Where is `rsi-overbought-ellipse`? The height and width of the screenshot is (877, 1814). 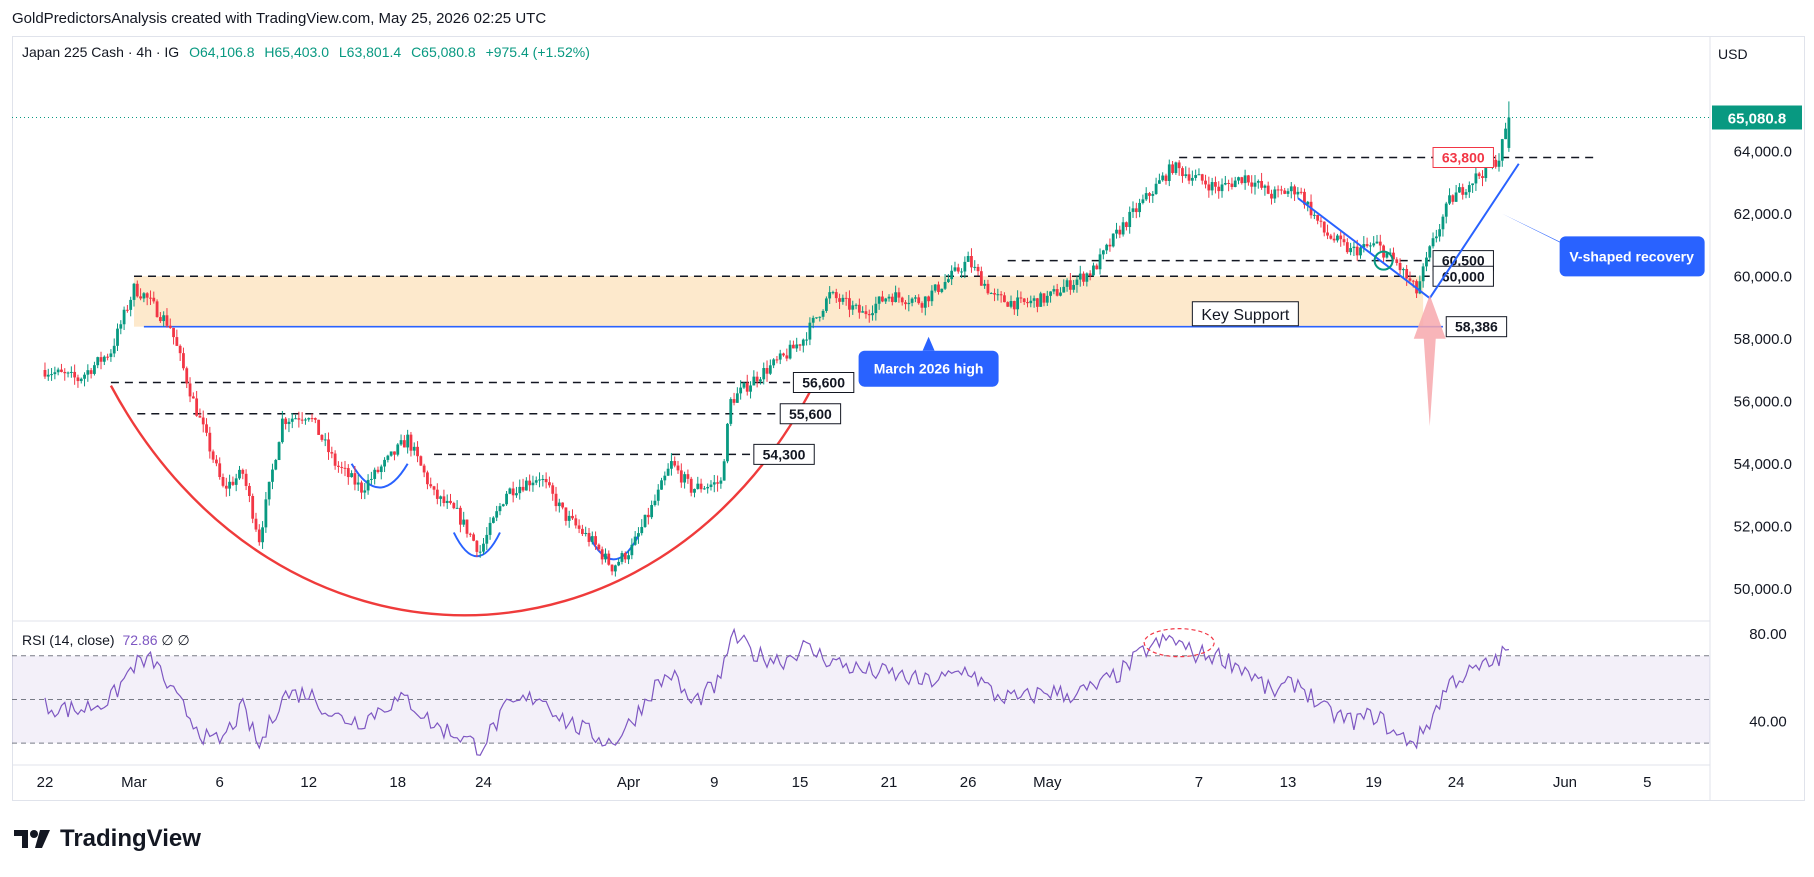 rsi-overbought-ellipse is located at coordinates (1179, 643).